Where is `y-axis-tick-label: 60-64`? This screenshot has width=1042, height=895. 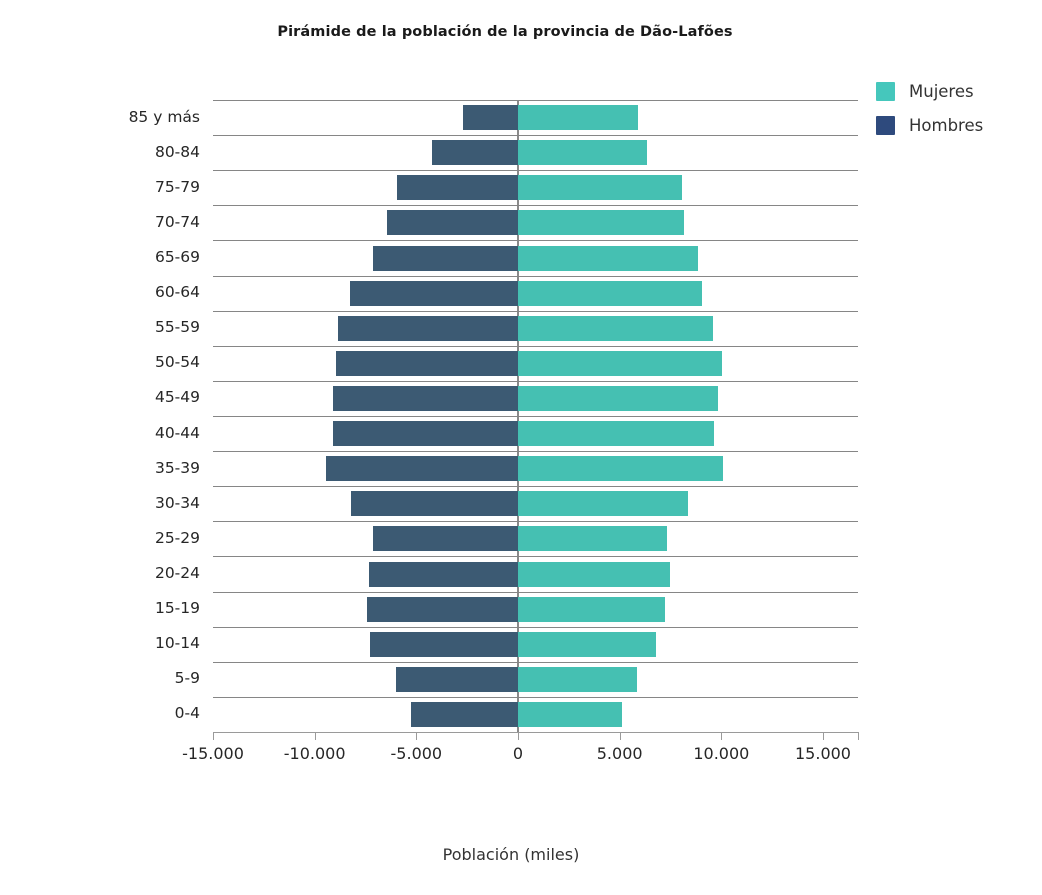 y-axis-tick-label: 60-64 is located at coordinates (177, 292).